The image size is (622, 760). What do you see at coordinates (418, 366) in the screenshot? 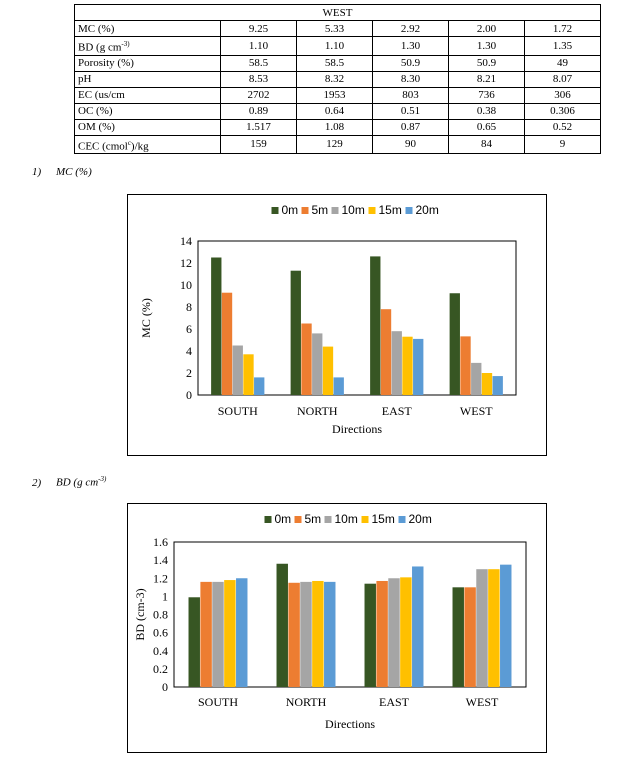
I see `bar-20m-east` at bounding box center [418, 366].